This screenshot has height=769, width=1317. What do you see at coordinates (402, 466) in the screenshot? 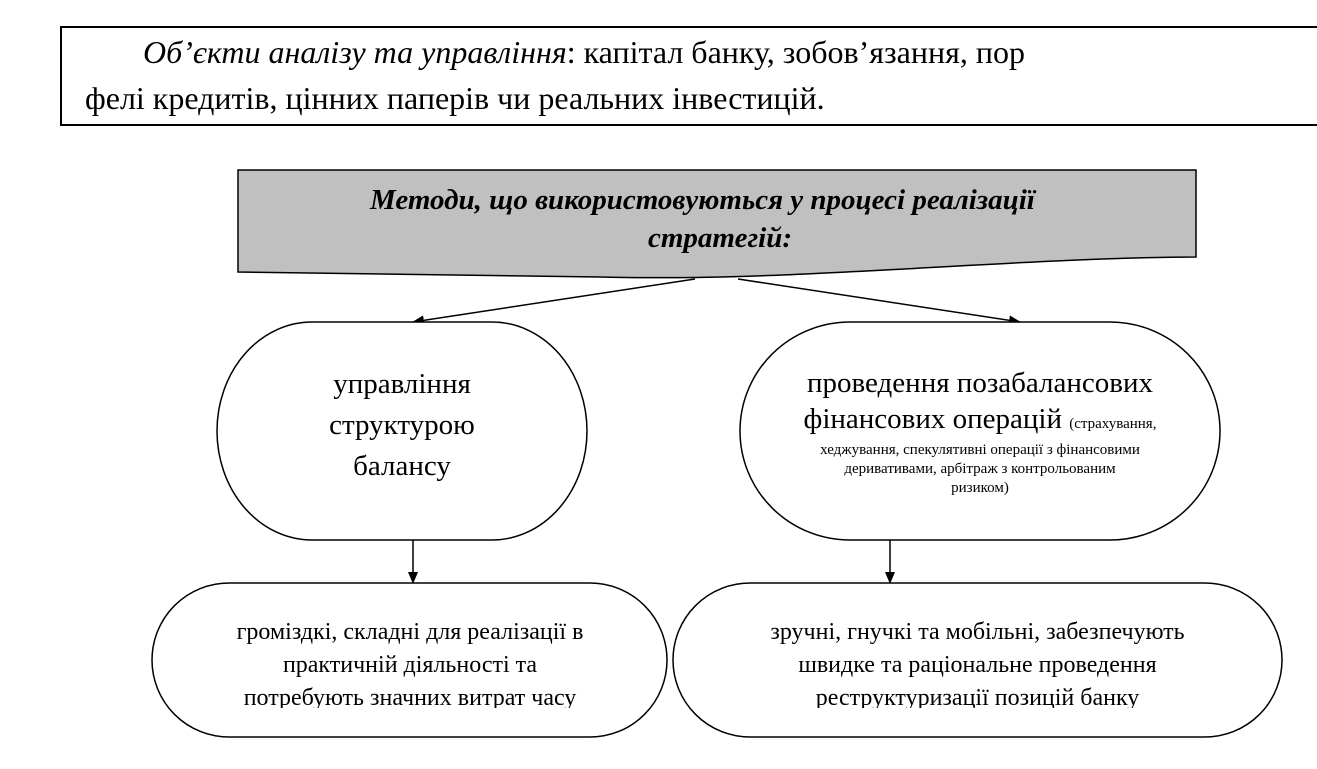
I see `text-line: балансу` at bounding box center [402, 466].